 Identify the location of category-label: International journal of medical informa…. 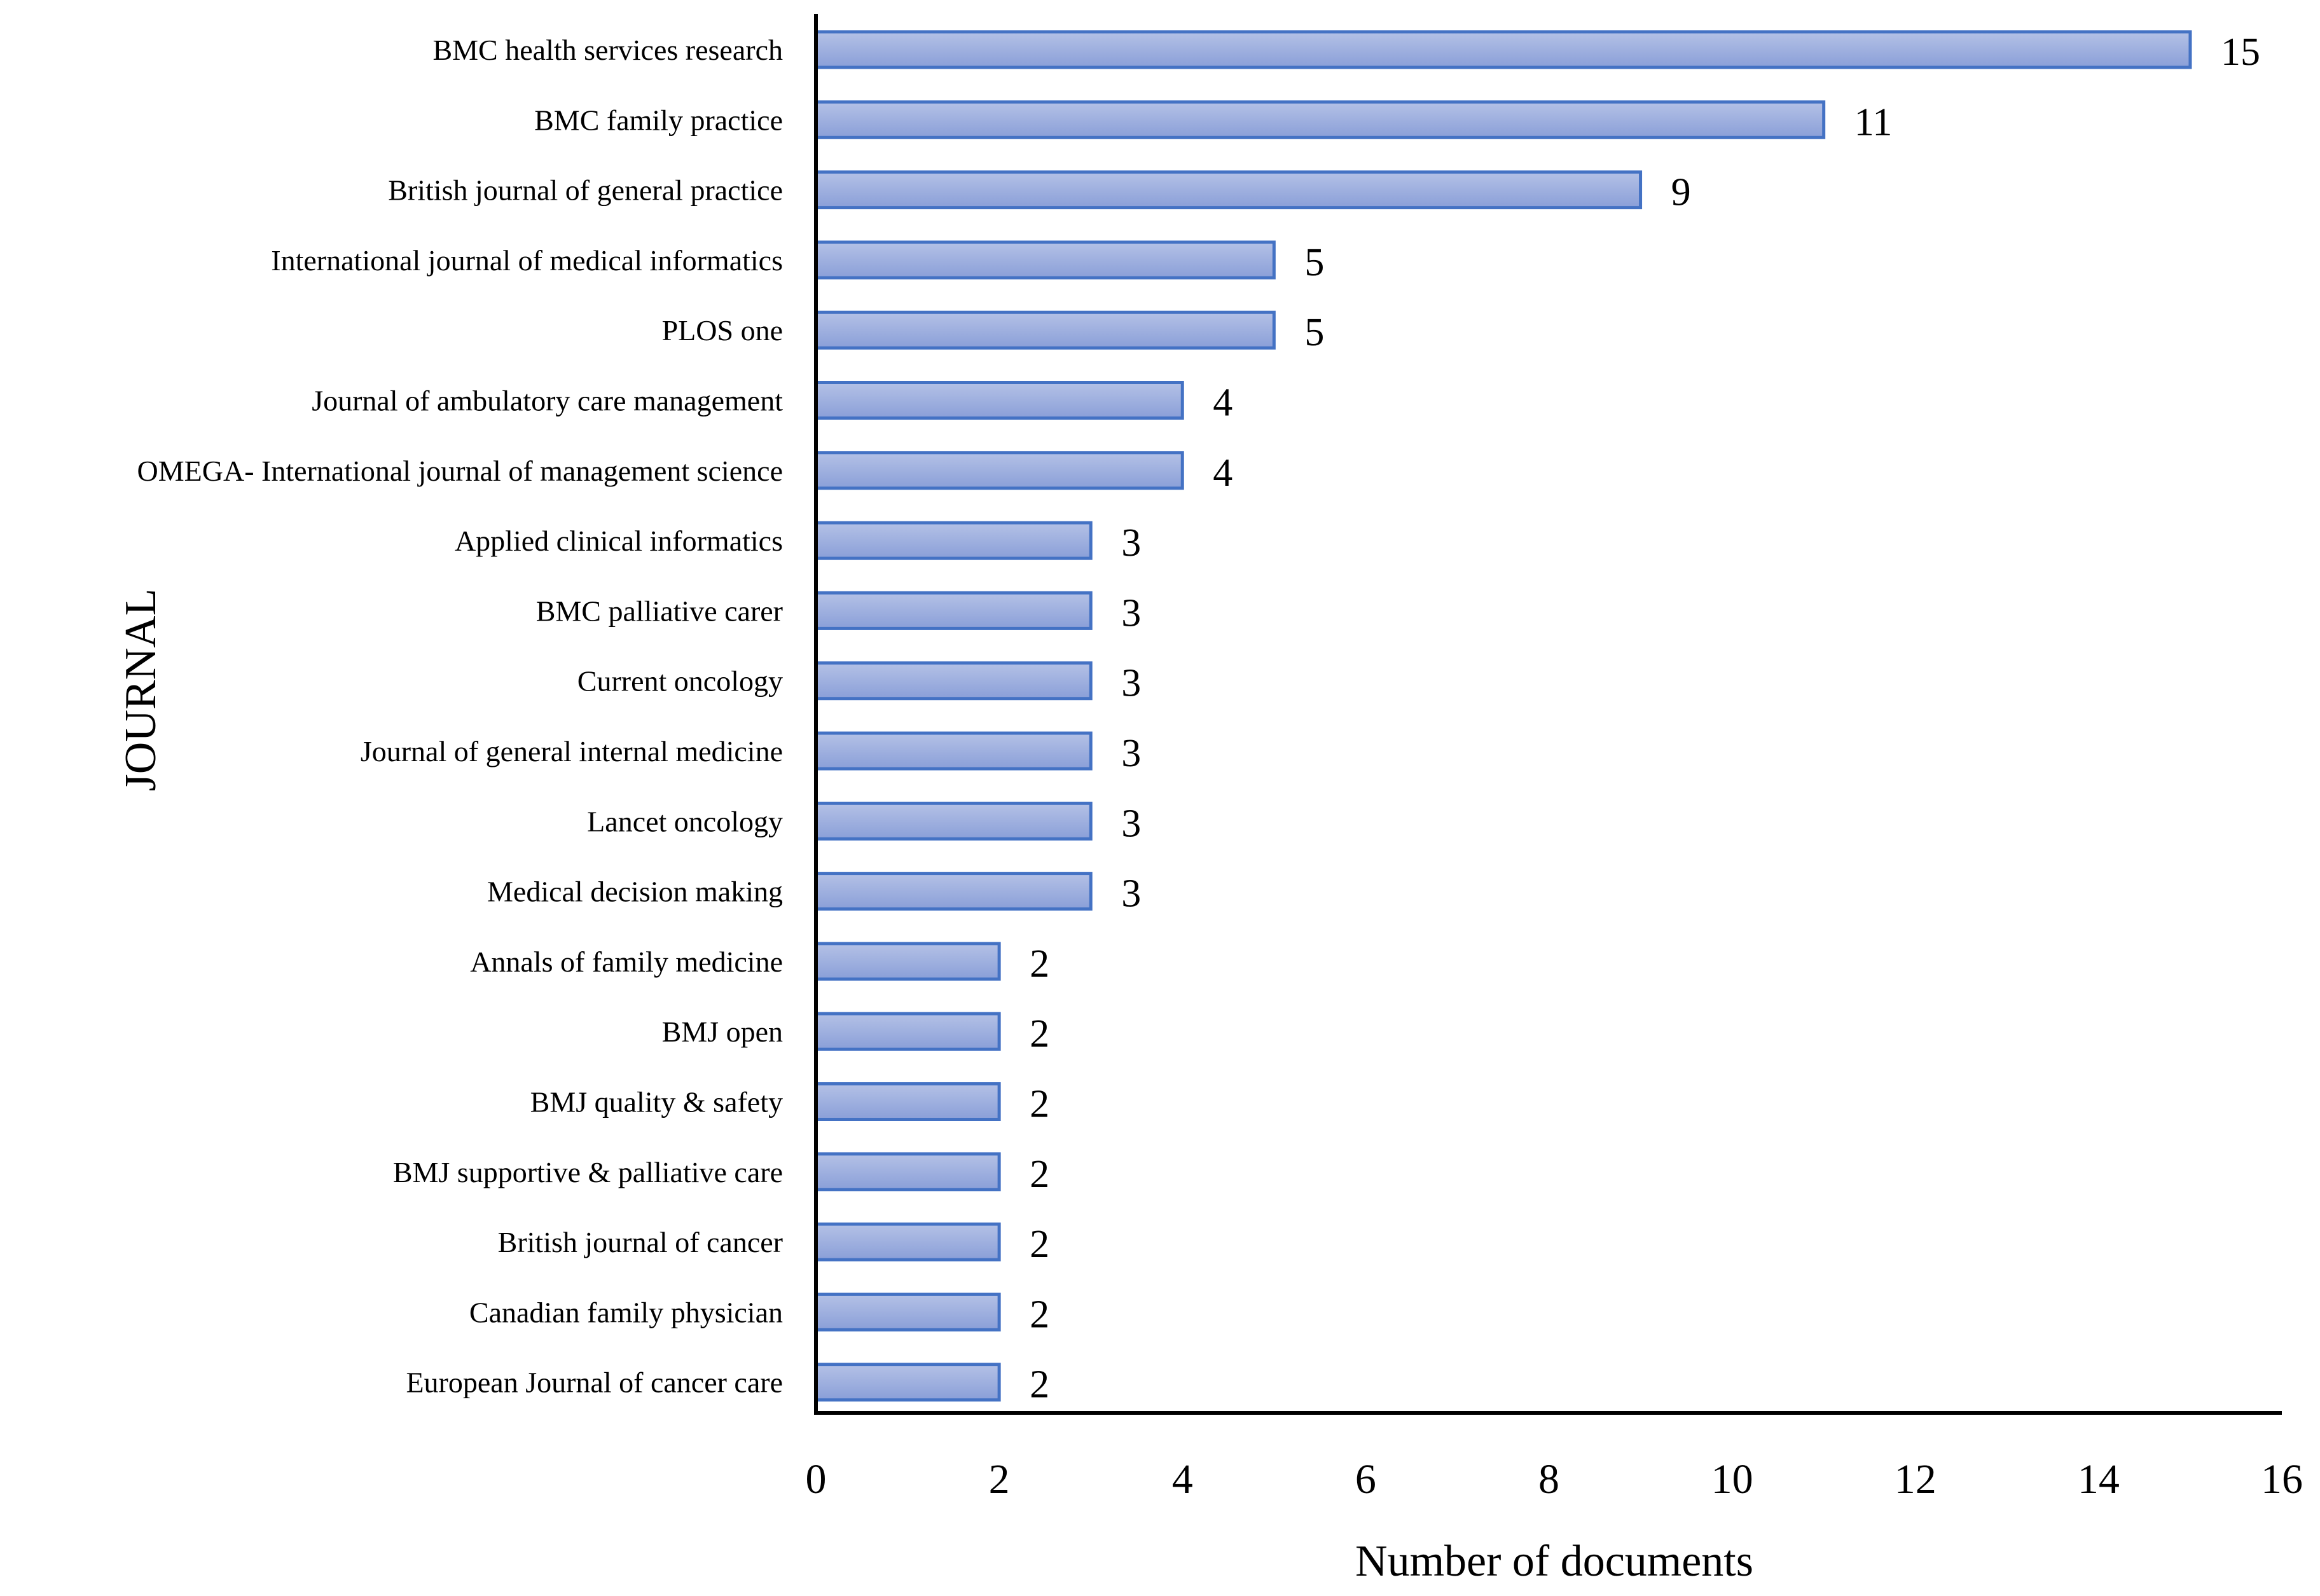
(527, 260).